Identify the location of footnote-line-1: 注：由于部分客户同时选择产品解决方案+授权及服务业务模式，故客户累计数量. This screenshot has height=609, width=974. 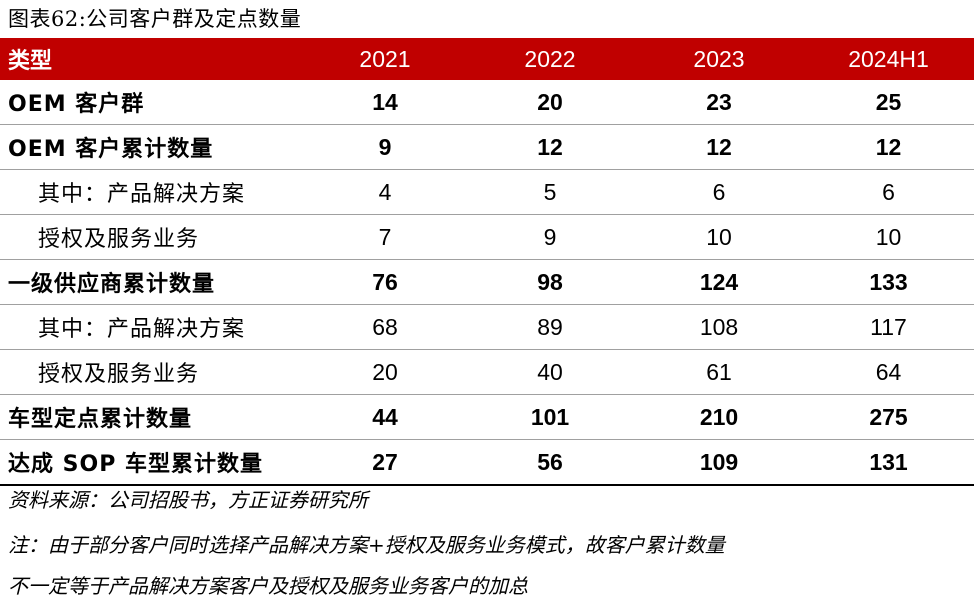
(366, 545).